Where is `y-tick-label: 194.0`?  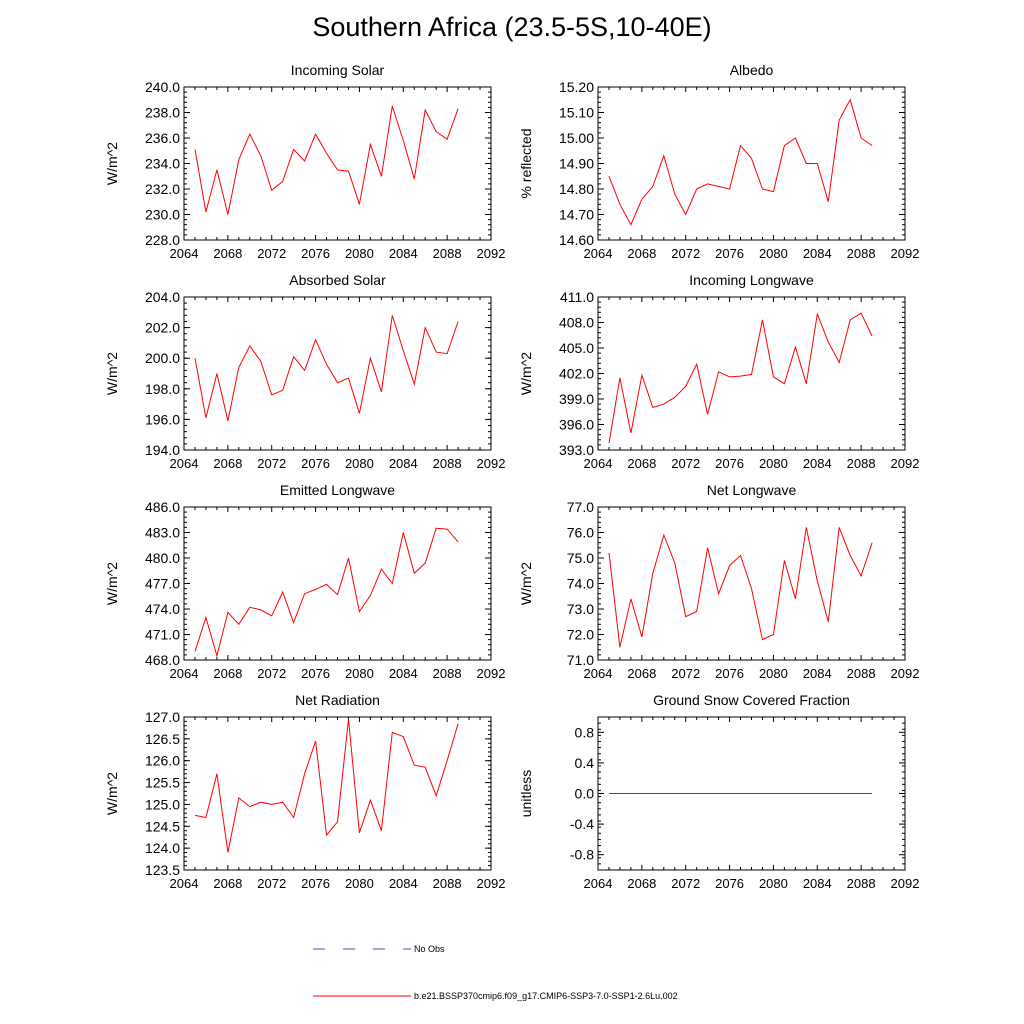 y-tick-label: 194.0 is located at coordinates (162, 450).